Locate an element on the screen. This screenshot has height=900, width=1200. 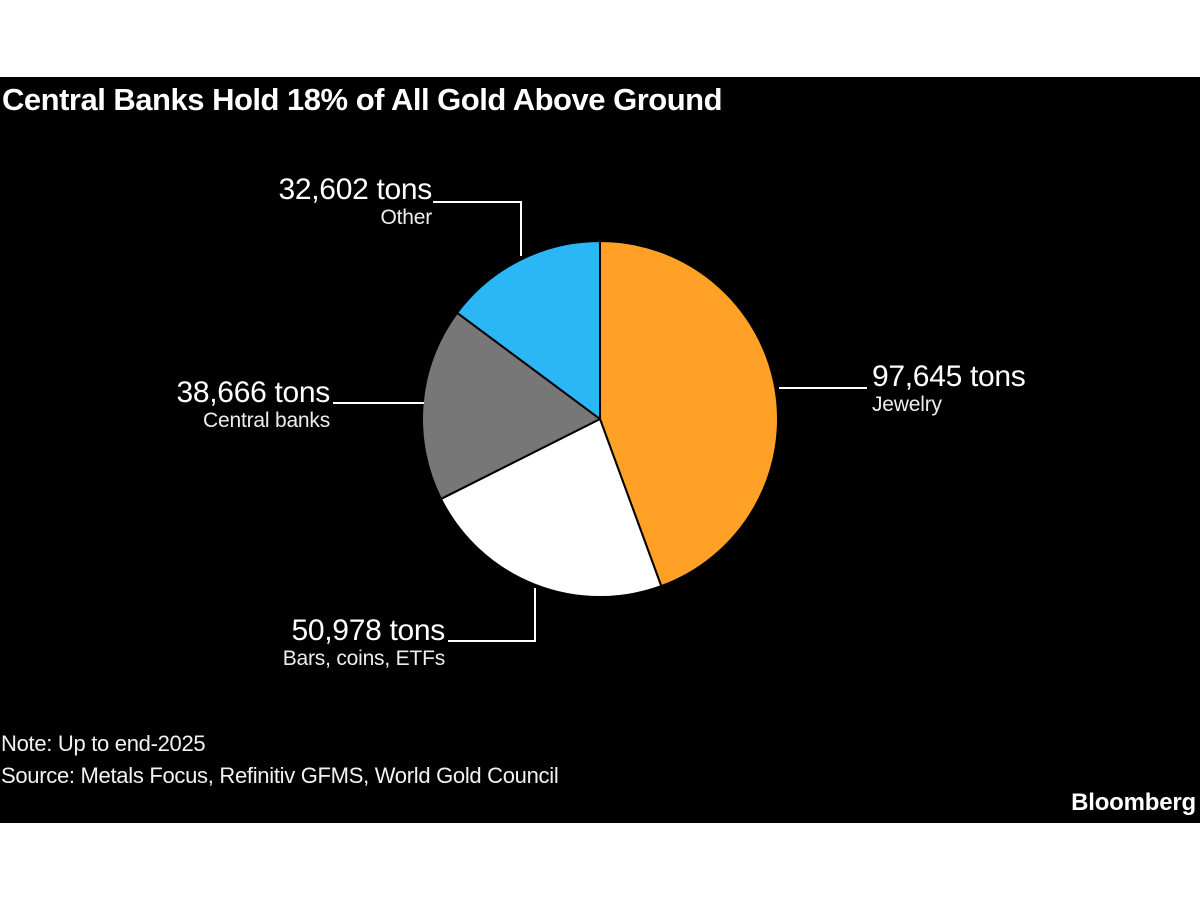
pie-slice-bars-coins-etfs is located at coordinates (551, 508).